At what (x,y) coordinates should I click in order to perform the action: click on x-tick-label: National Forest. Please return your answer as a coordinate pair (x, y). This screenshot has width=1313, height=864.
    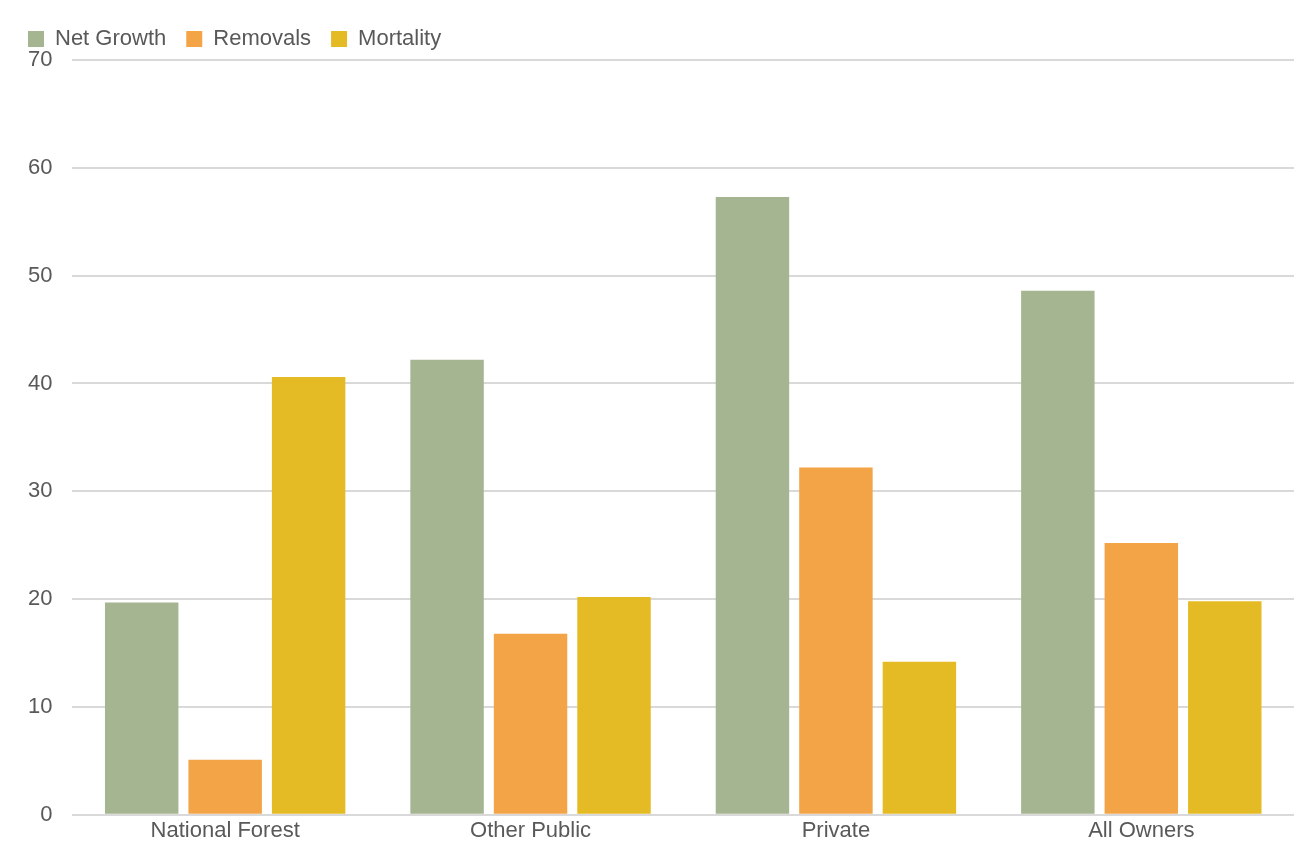
    Looking at the image, I should click on (225, 830).